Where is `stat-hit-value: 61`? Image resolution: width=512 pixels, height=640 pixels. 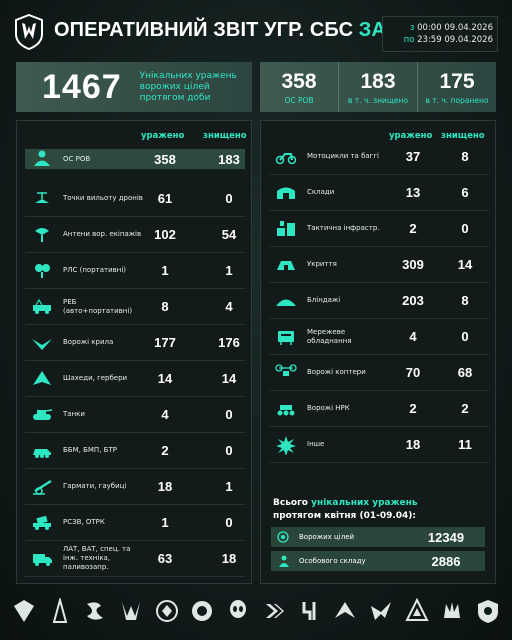
stat-hit-value: 61 is located at coordinates (165, 198).